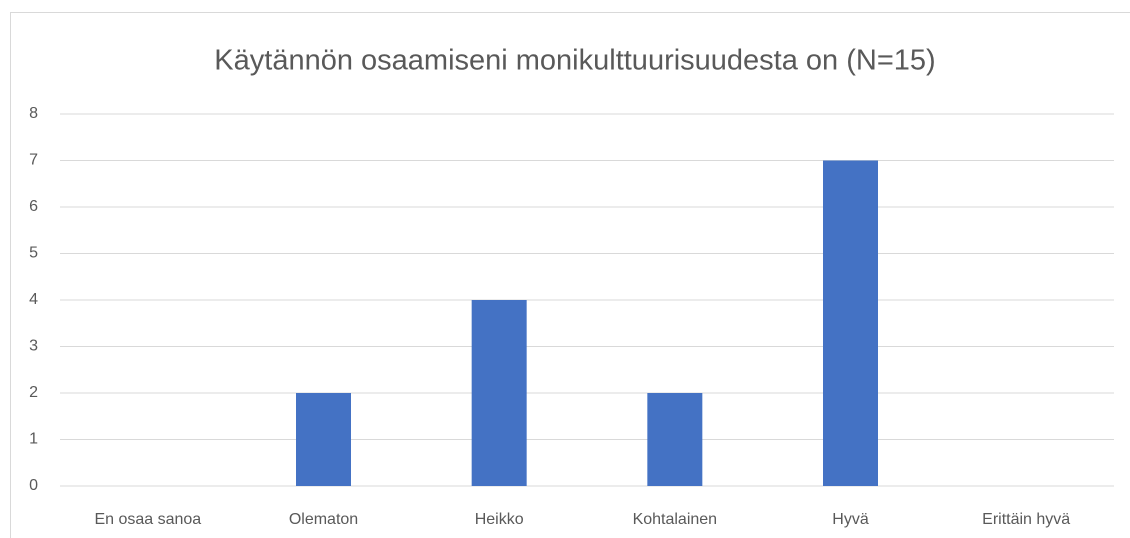 The image size is (1130, 538). What do you see at coordinates (33, 206) in the screenshot?
I see `y-tick-label: 6` at bounding box center [33, 206].